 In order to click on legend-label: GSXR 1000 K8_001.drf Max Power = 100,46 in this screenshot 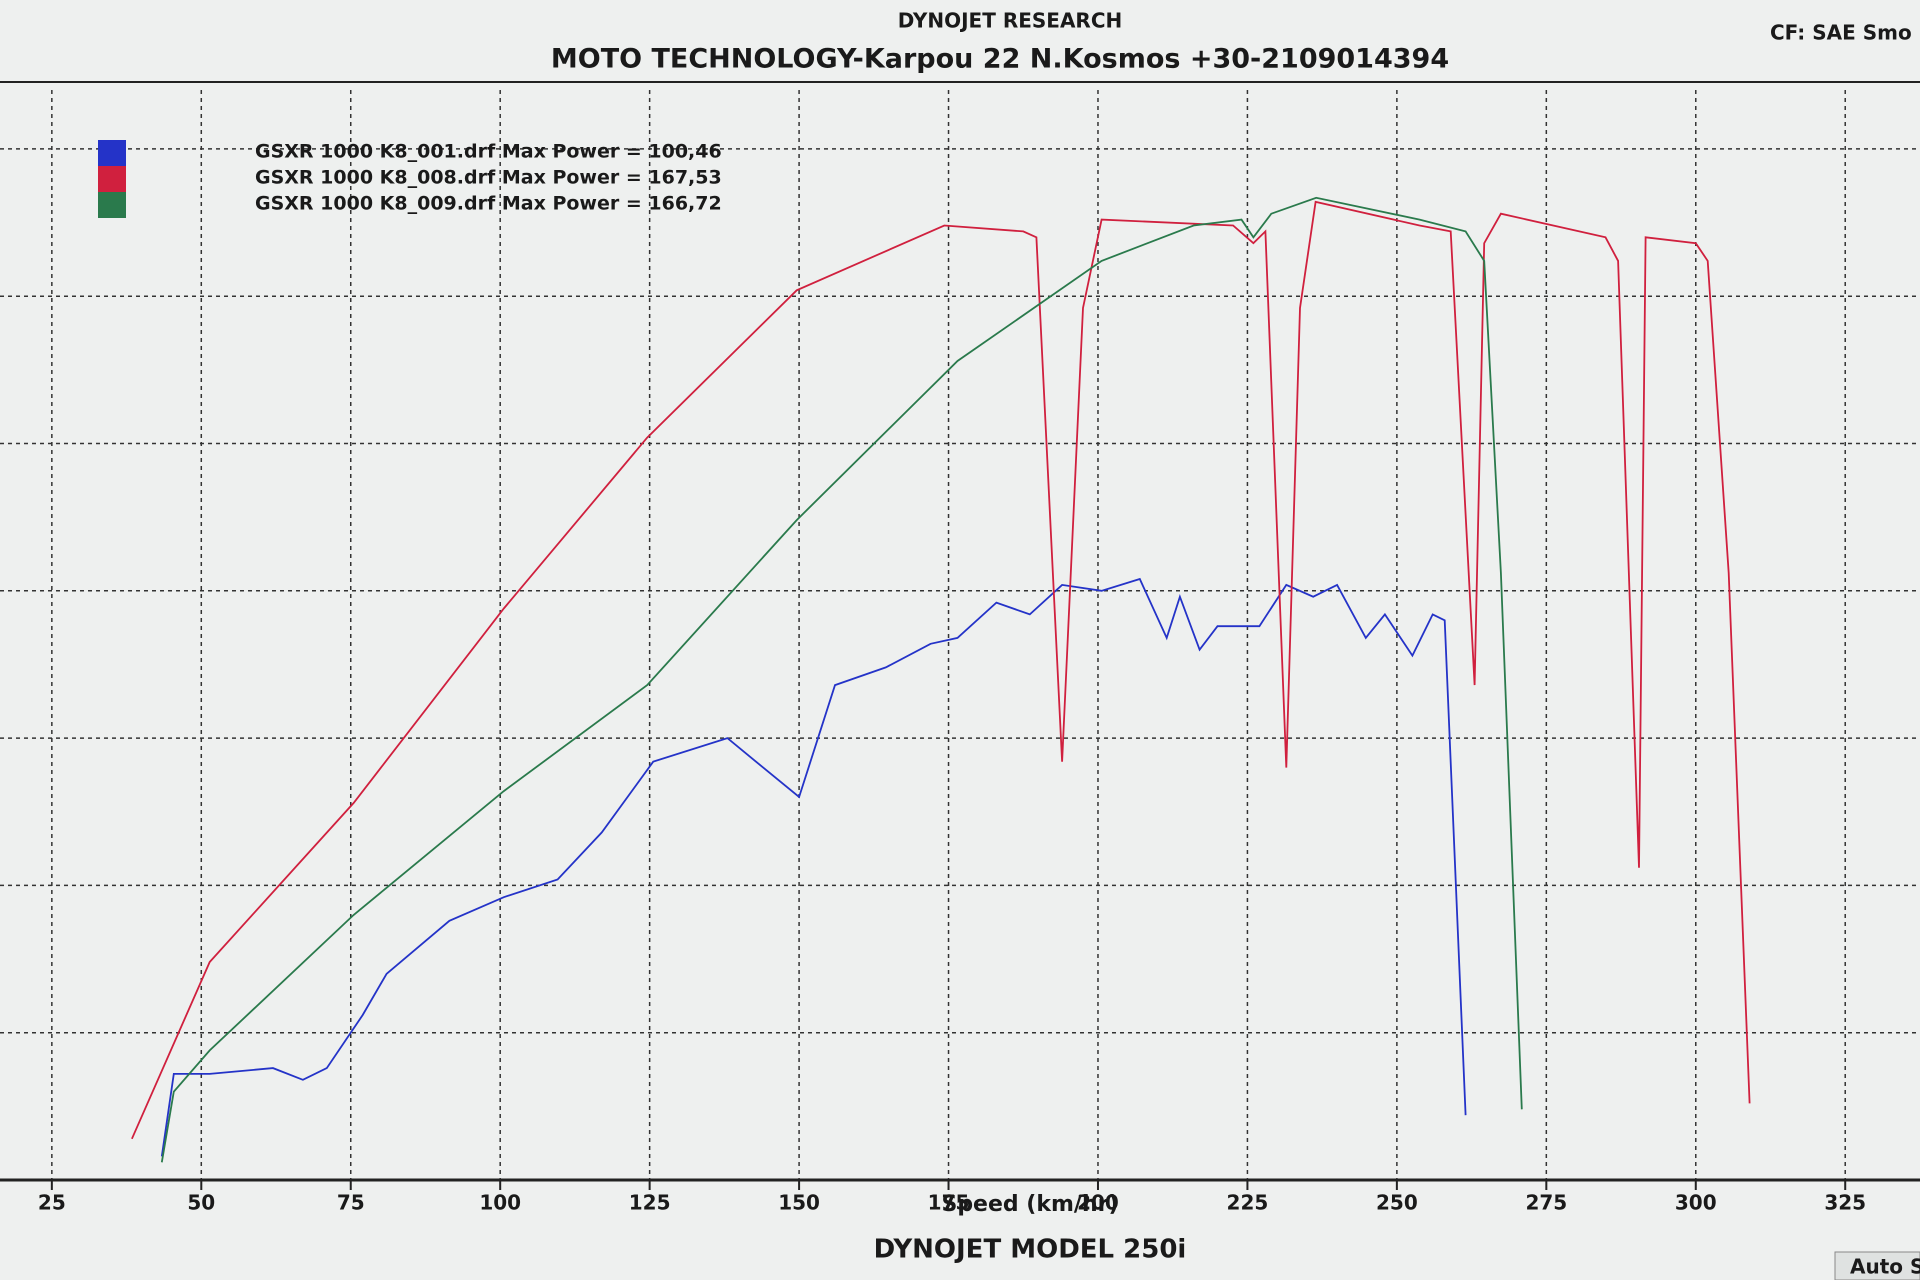, I will do `click(488, 152)`.